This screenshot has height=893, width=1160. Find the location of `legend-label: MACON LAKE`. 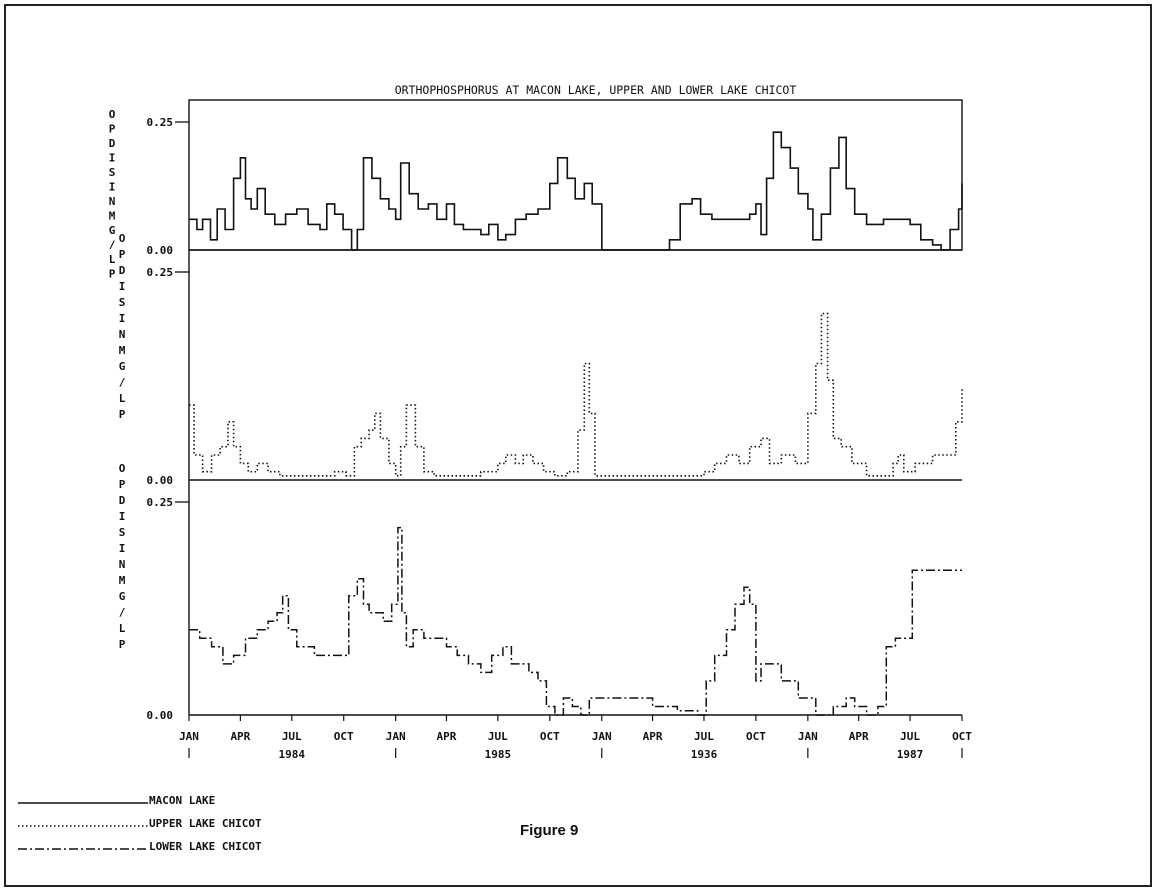

legend-label: MACON LAKE is located at coordinates (182, 800).